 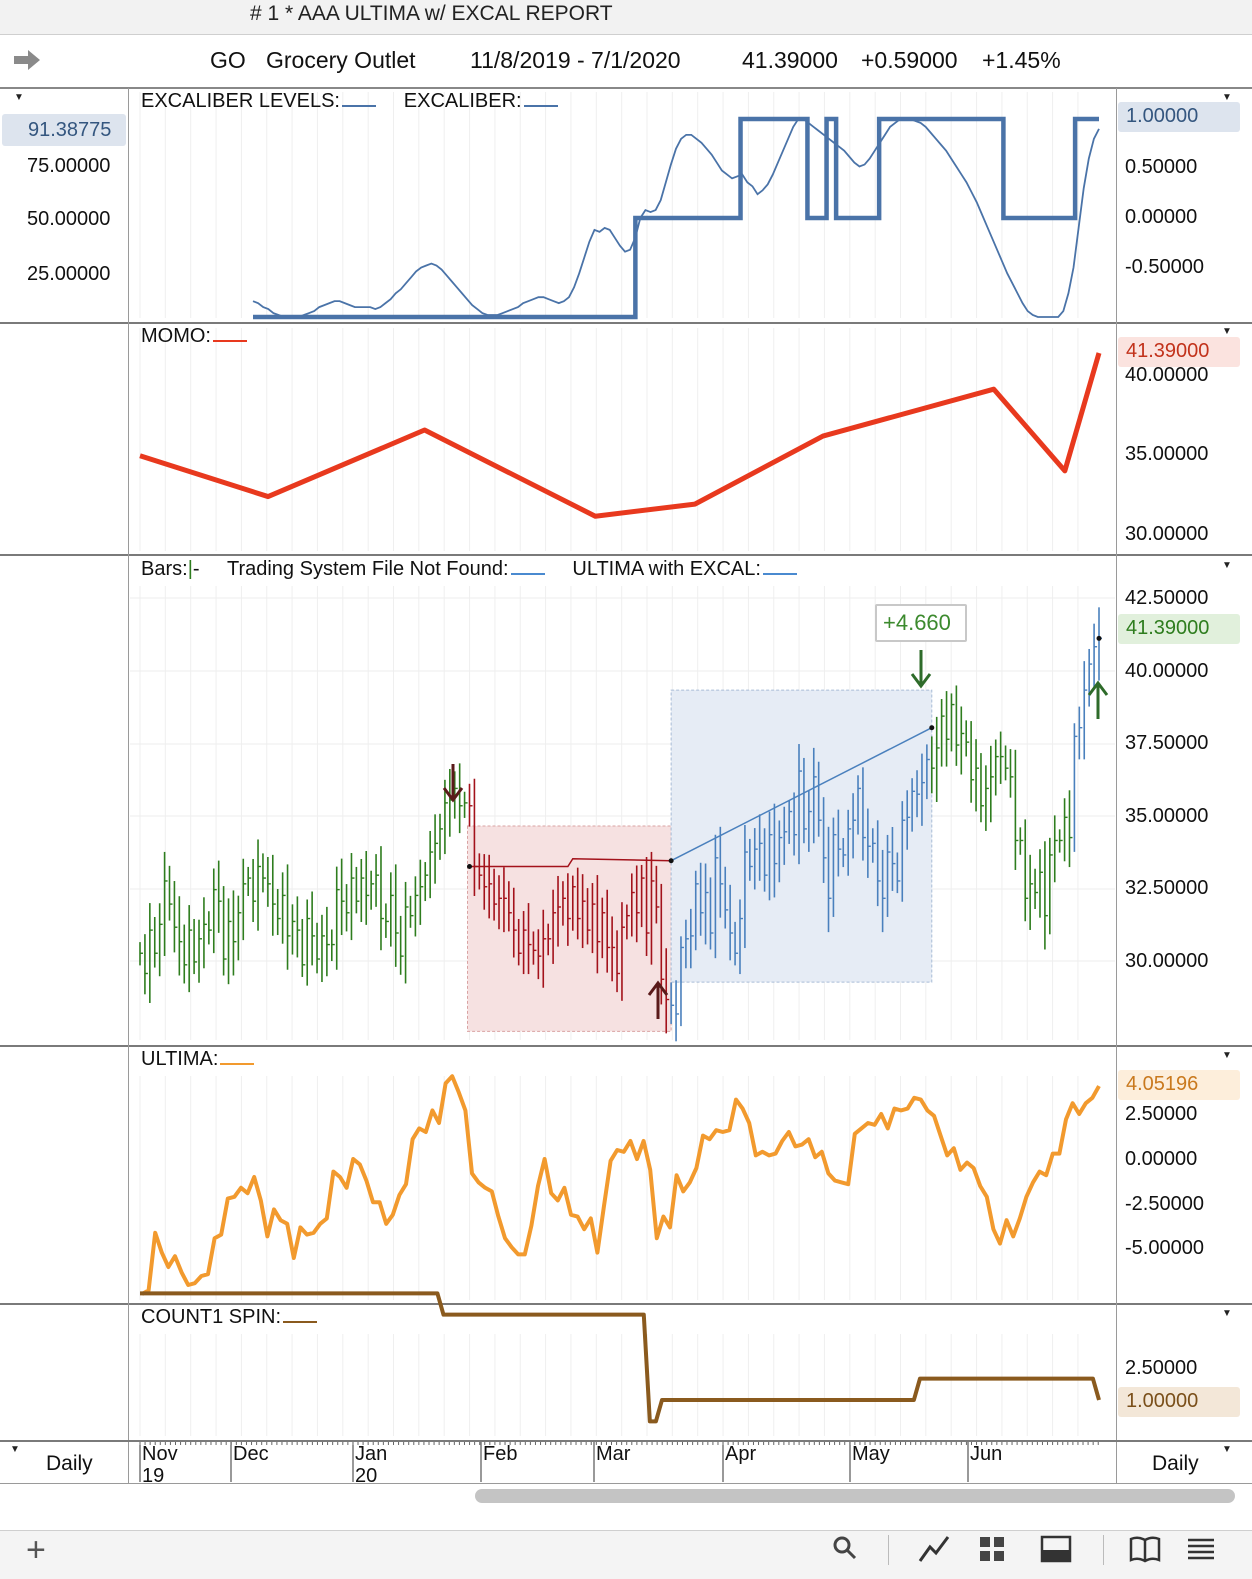 I want to click on bars-highlight: 41.39000, so click(x=1179, y=629).